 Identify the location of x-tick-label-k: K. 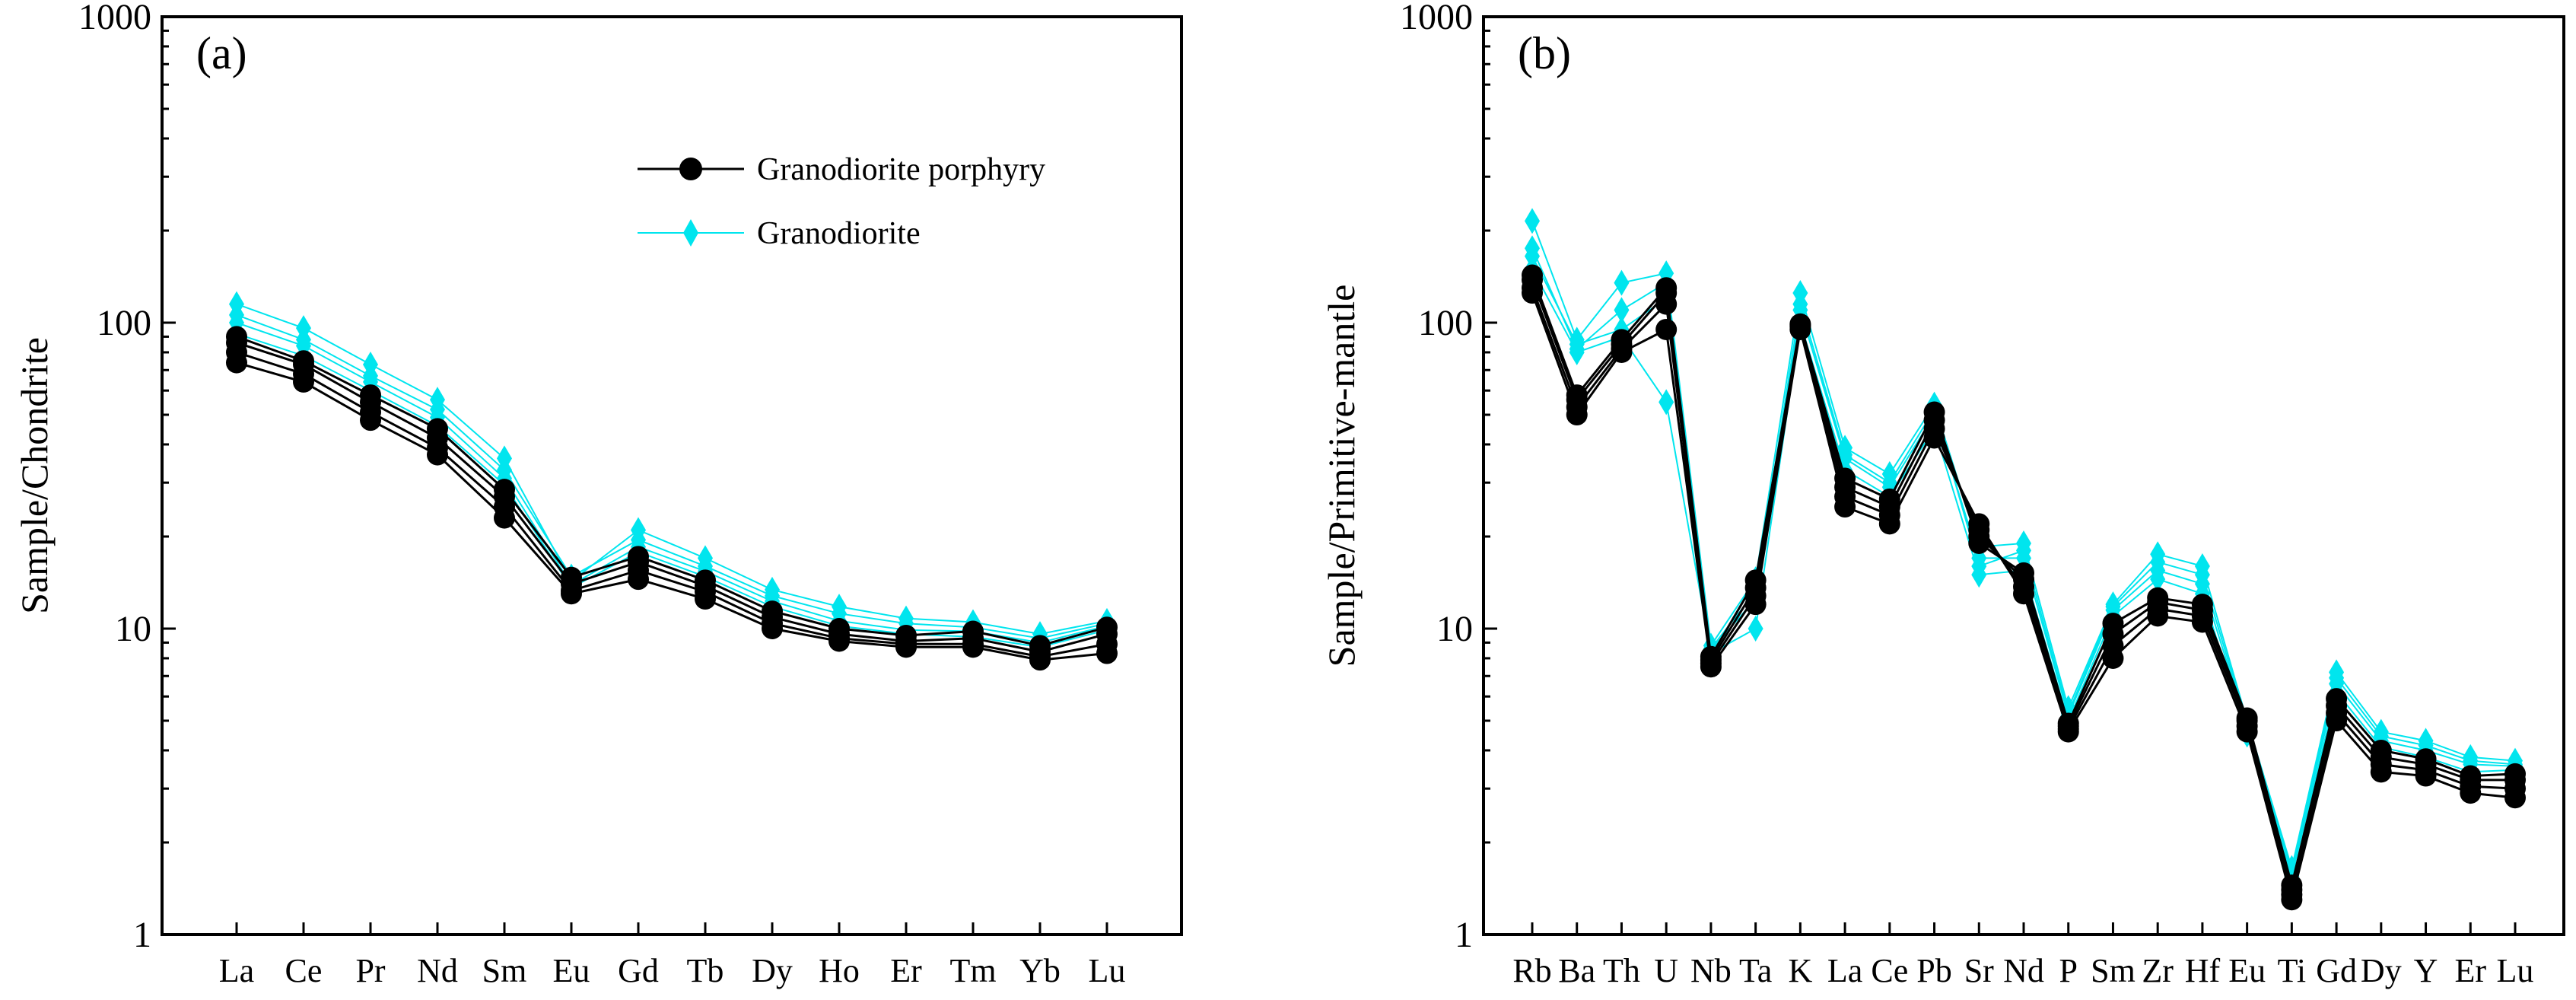
(1800, 970).